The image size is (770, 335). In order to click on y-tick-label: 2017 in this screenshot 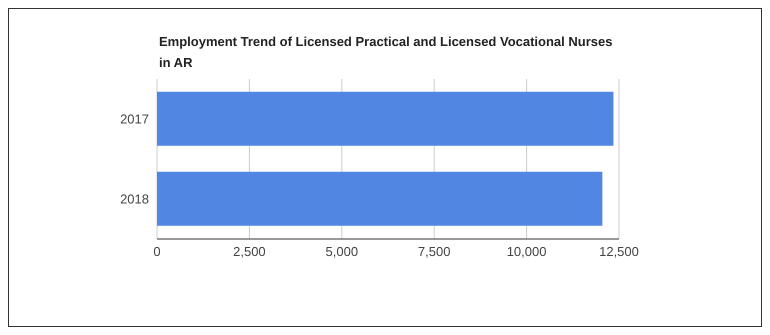, I will do `click(134, 119)`.